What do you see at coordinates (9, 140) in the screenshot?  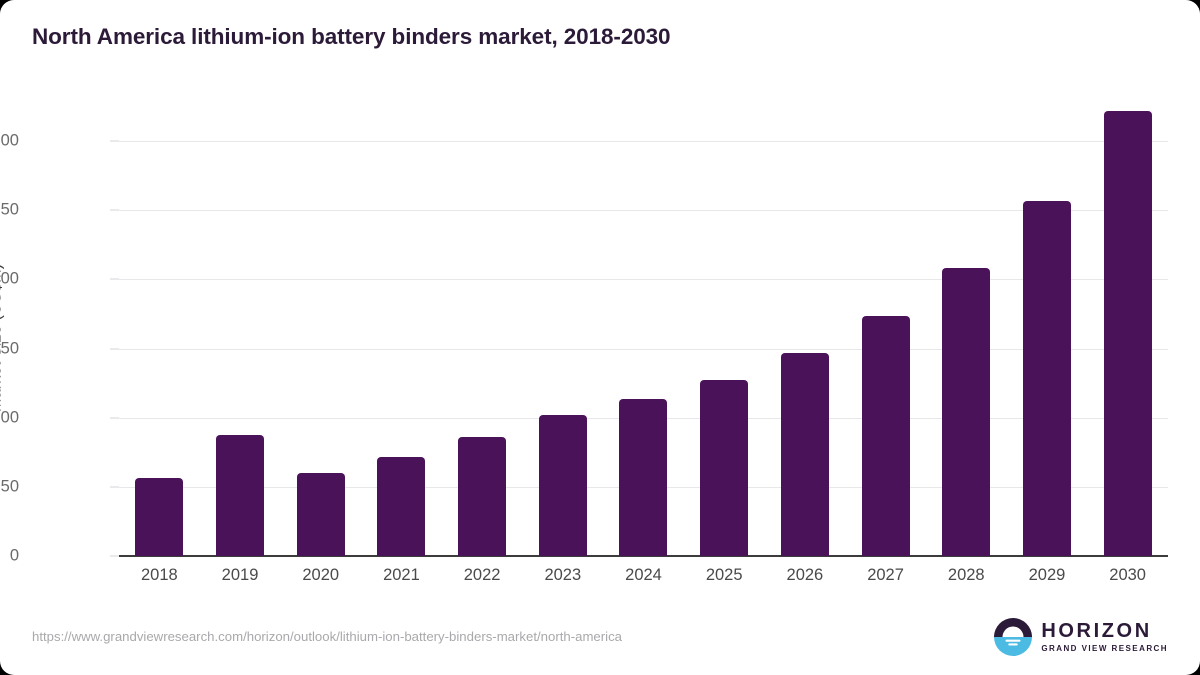 I see `y-axis-tick-label: 1500` at bounding box center [9, 140].